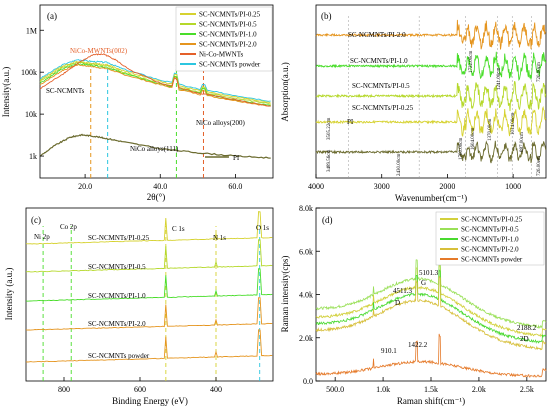 Image resolution: width=550 pixels, height=413 pixels. What do you see at coordinates (399, 165) in the screenshot?
I see `b-annot-2430: 2430.00cm` at bounding box center [399, 165].